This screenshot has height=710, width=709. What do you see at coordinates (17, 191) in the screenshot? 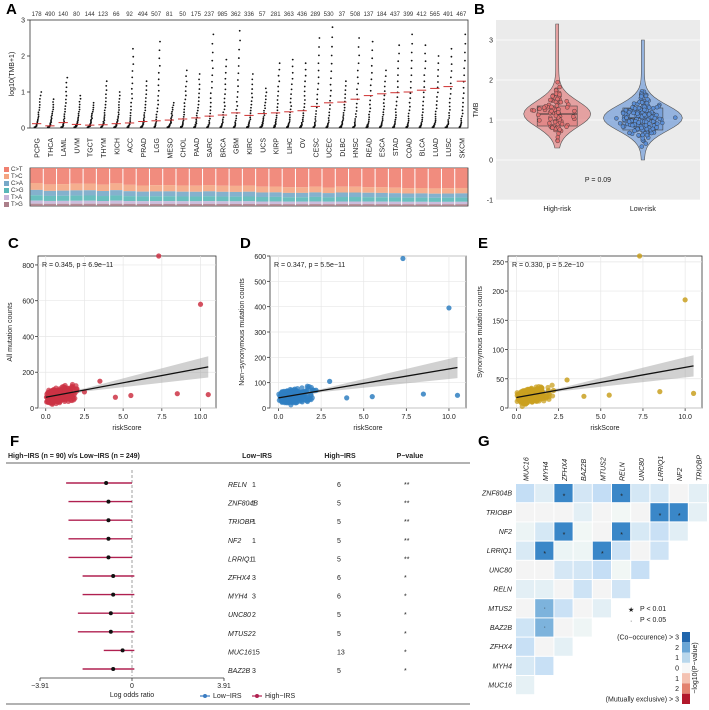
I see `panel-a-legend-label: C>G` at bounding box center [17, 191].